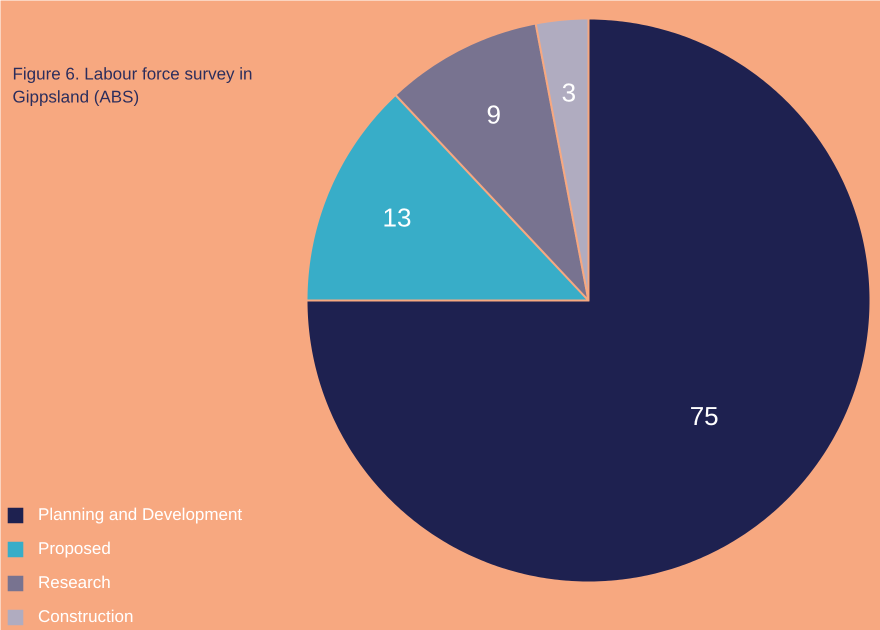 The image size is (880, 630). I want to click on data-label: 3, so click(569, 93).